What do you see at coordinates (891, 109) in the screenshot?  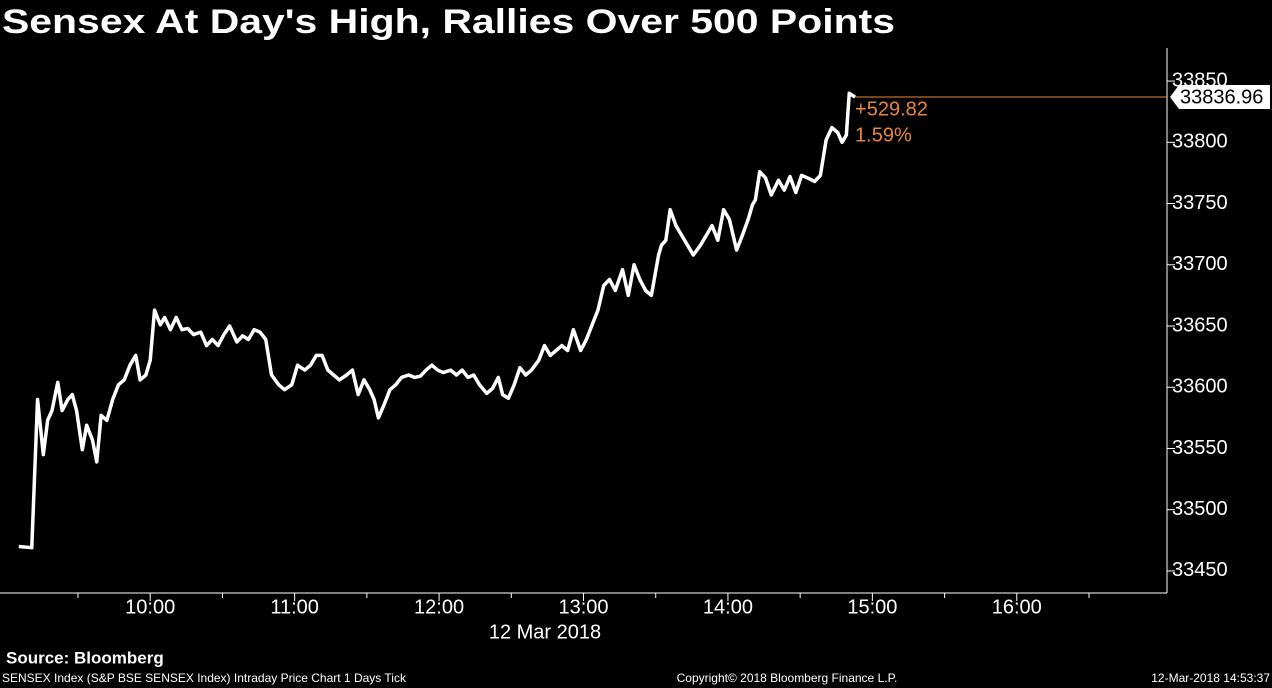 I see `change-label: +529.82` at bounding box center [891, 109].